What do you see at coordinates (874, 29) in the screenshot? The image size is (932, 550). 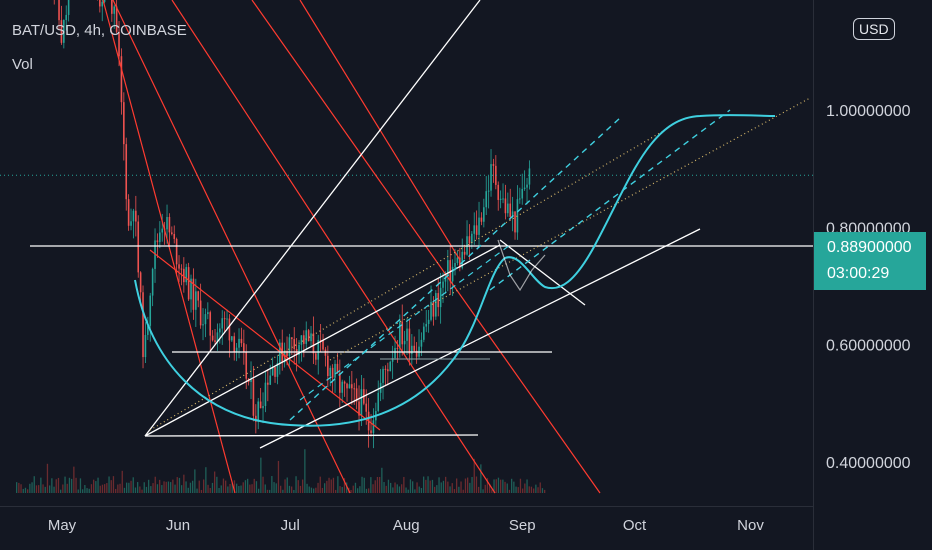 I see `currency-button: USD` at bounding box center [874, 29].